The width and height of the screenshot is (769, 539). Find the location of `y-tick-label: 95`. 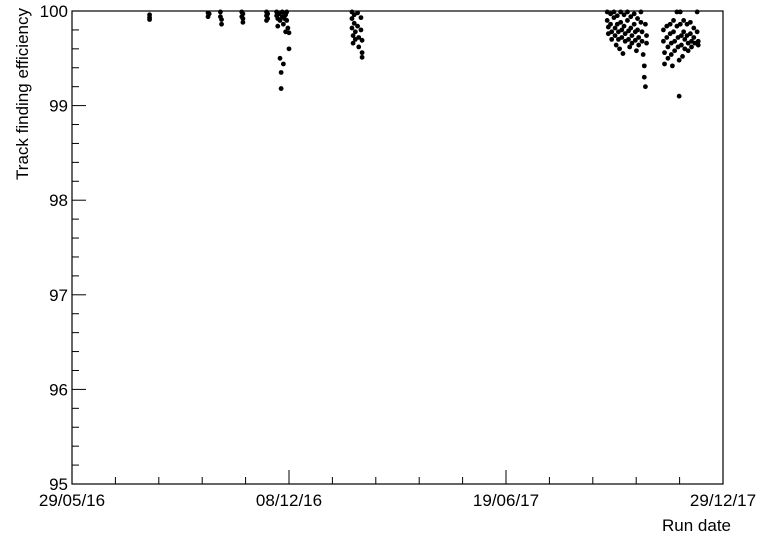

y-tick-label: 95 is located at coordinates (58, 484).